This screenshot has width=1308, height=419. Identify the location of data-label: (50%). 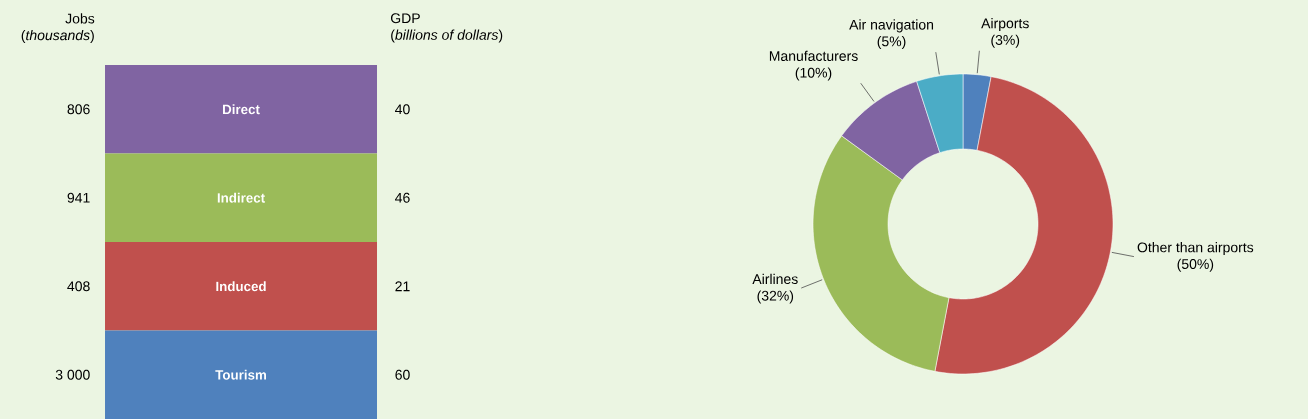
(1195, 265).